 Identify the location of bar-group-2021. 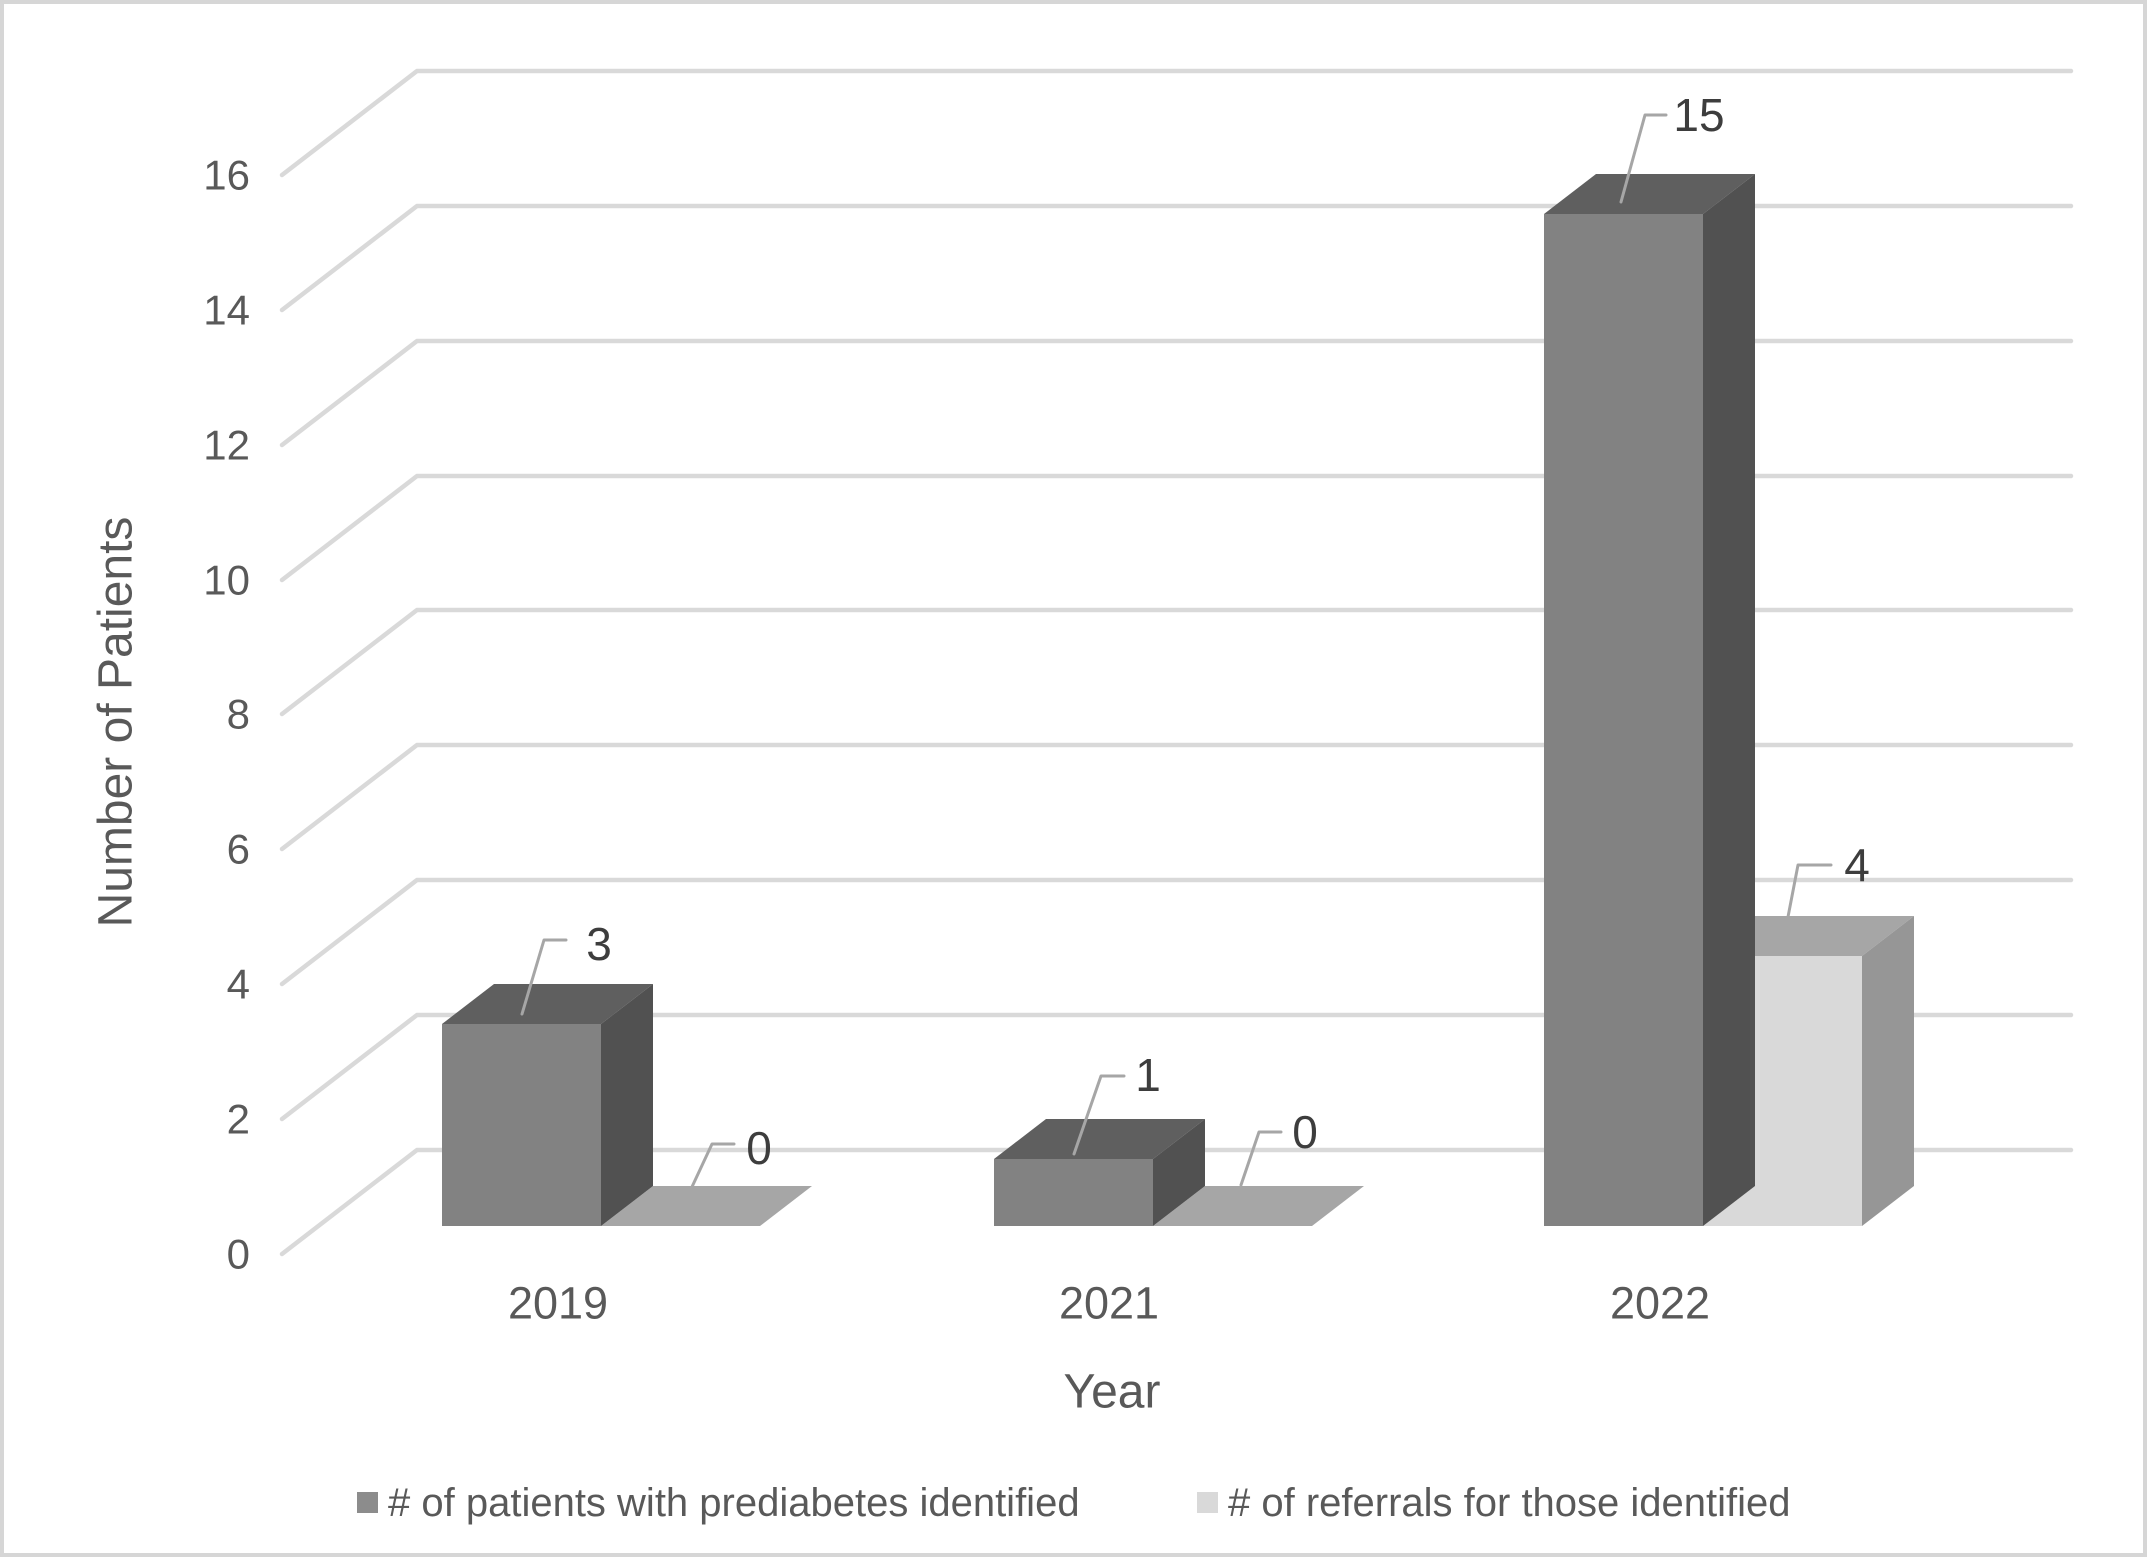
(1179, 1172).